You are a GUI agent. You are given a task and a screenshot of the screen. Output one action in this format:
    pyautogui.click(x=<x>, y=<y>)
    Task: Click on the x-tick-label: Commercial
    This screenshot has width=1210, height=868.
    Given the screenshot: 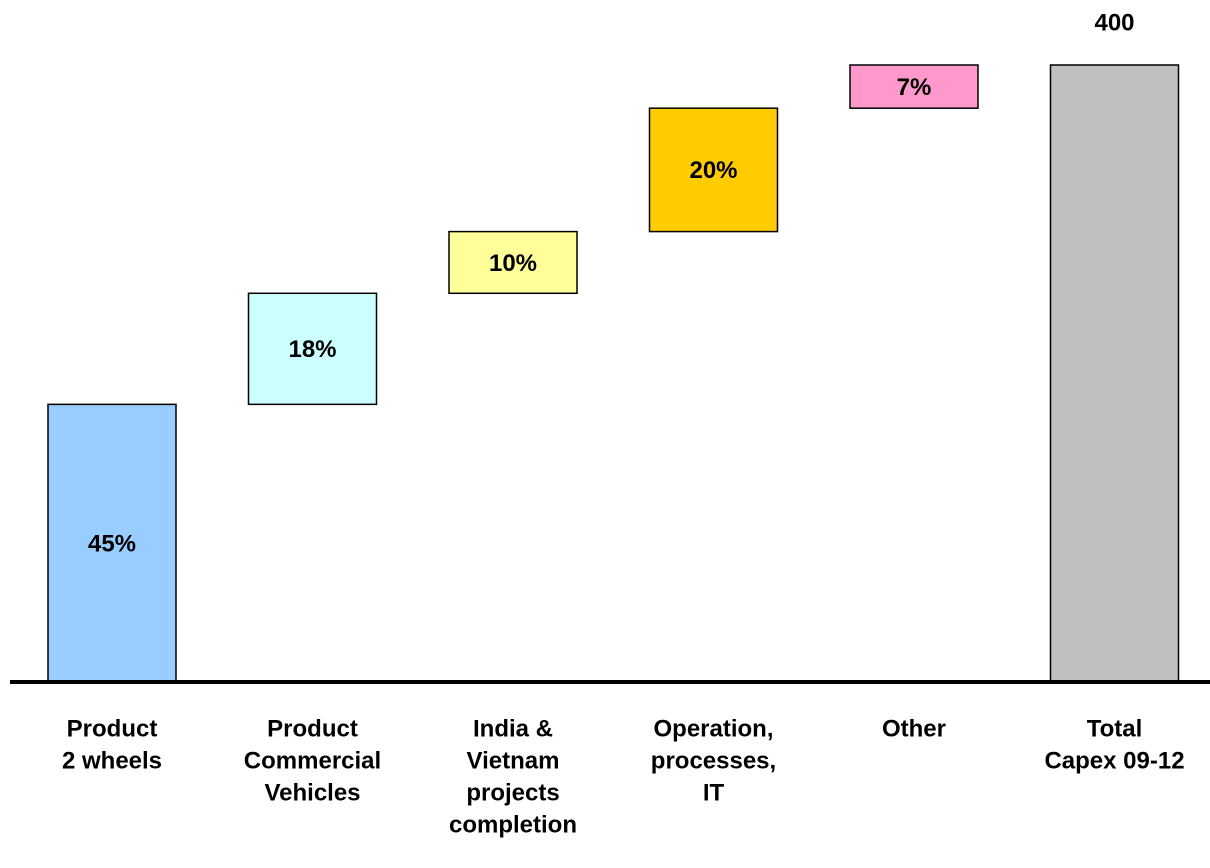 What is the action you would take?
    pyautogui.click(x=312, y=760)
    